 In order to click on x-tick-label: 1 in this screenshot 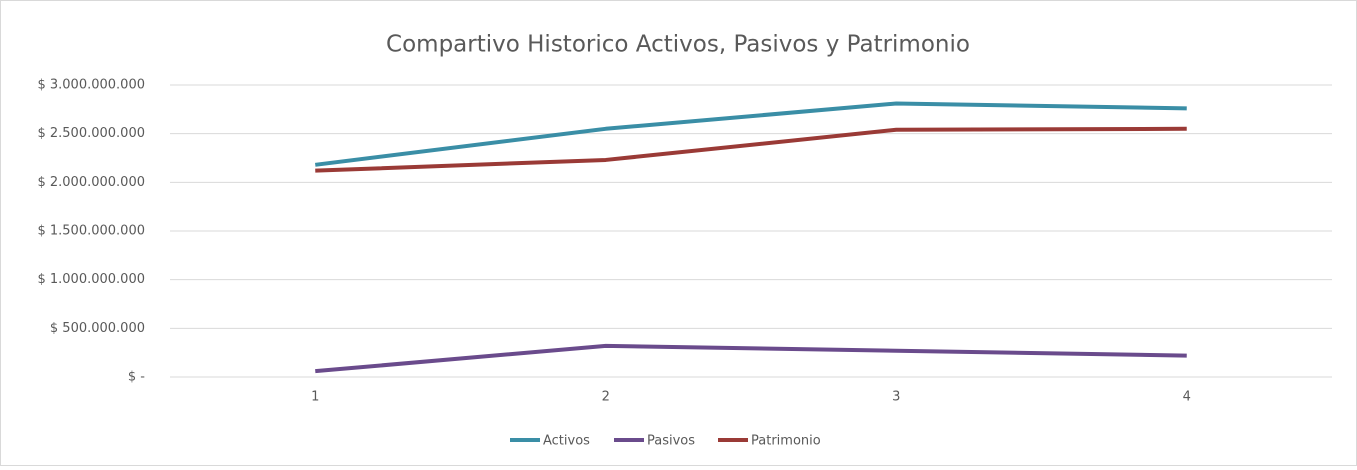, I will do `click(315, 397)`.